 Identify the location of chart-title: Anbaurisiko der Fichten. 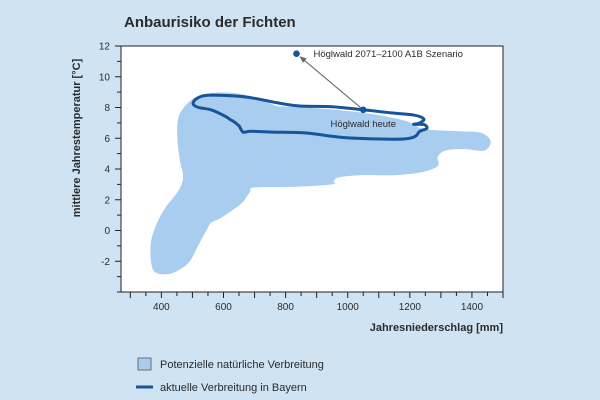
(210, 22).